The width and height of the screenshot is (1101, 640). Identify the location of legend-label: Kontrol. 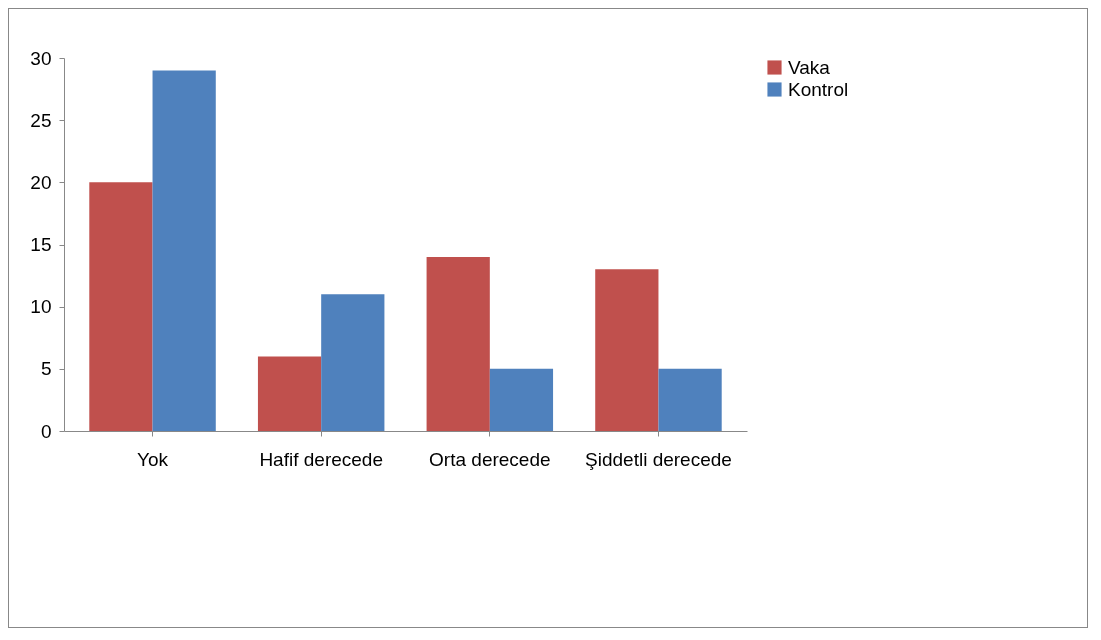
(818, 89).